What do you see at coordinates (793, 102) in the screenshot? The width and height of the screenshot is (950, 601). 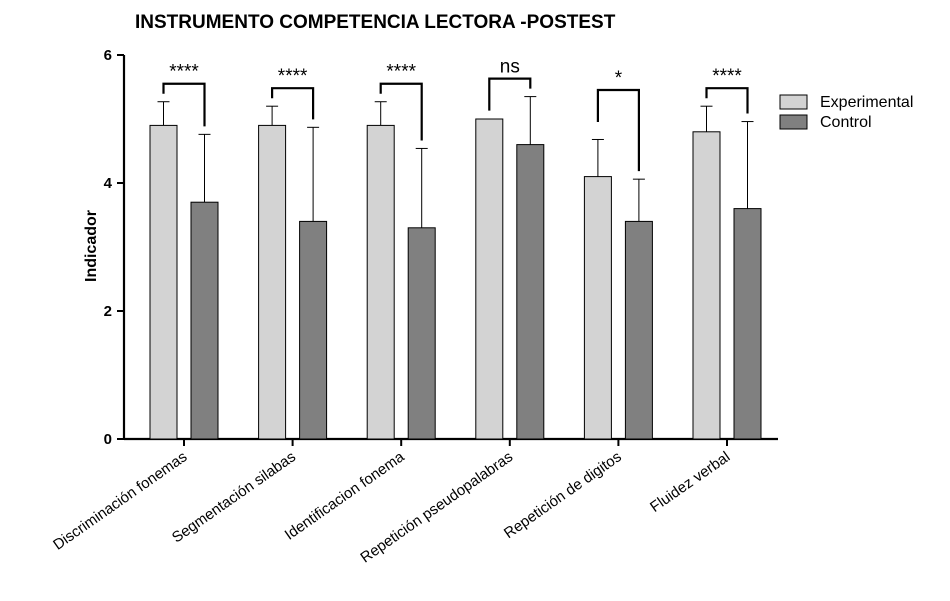 I see `legend-swatch-experimental` at bounding box center [793, 102].